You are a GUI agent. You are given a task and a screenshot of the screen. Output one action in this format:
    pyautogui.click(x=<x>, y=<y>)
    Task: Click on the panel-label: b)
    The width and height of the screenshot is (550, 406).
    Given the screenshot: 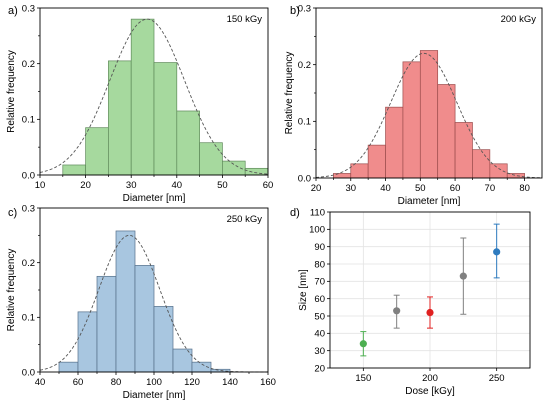 What is the action you would take?
    pyautogui.click(x=295, y=11)
    